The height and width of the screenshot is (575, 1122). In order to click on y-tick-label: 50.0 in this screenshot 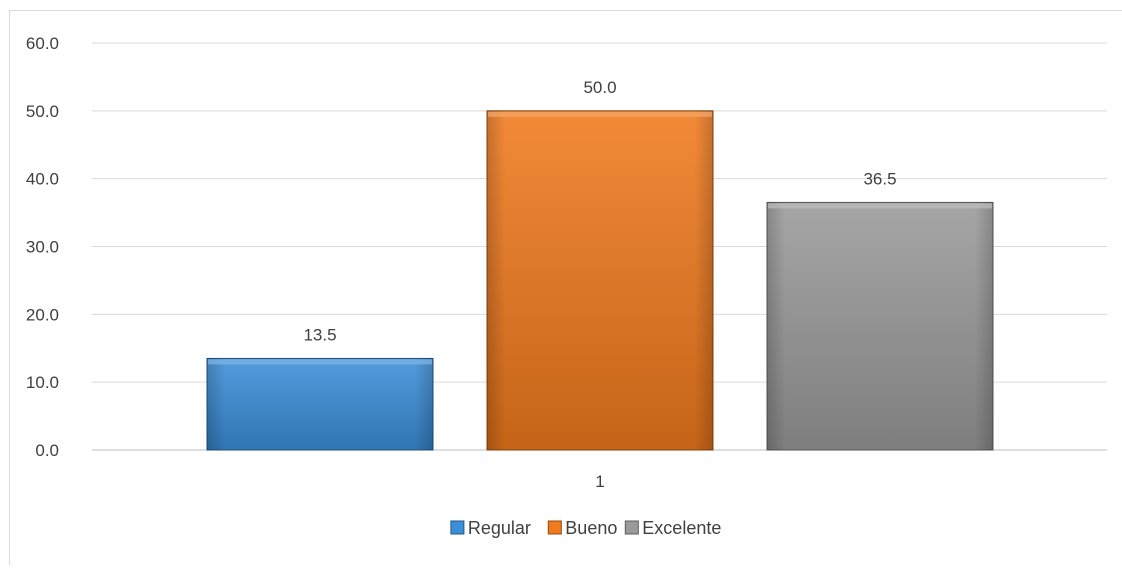, I will do `click(42, 111)`.